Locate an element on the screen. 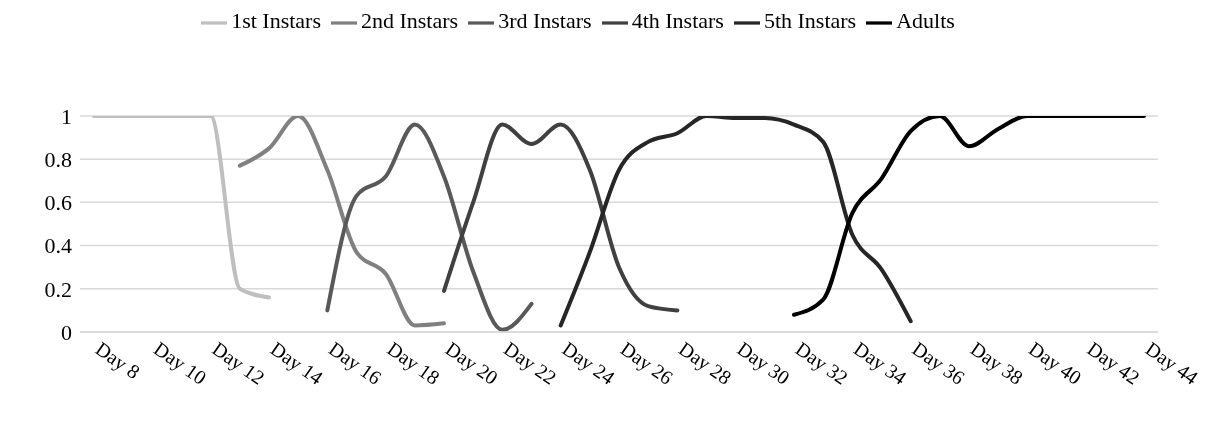  y-tick-label: 0.2 is located at coordinates (58, 289).